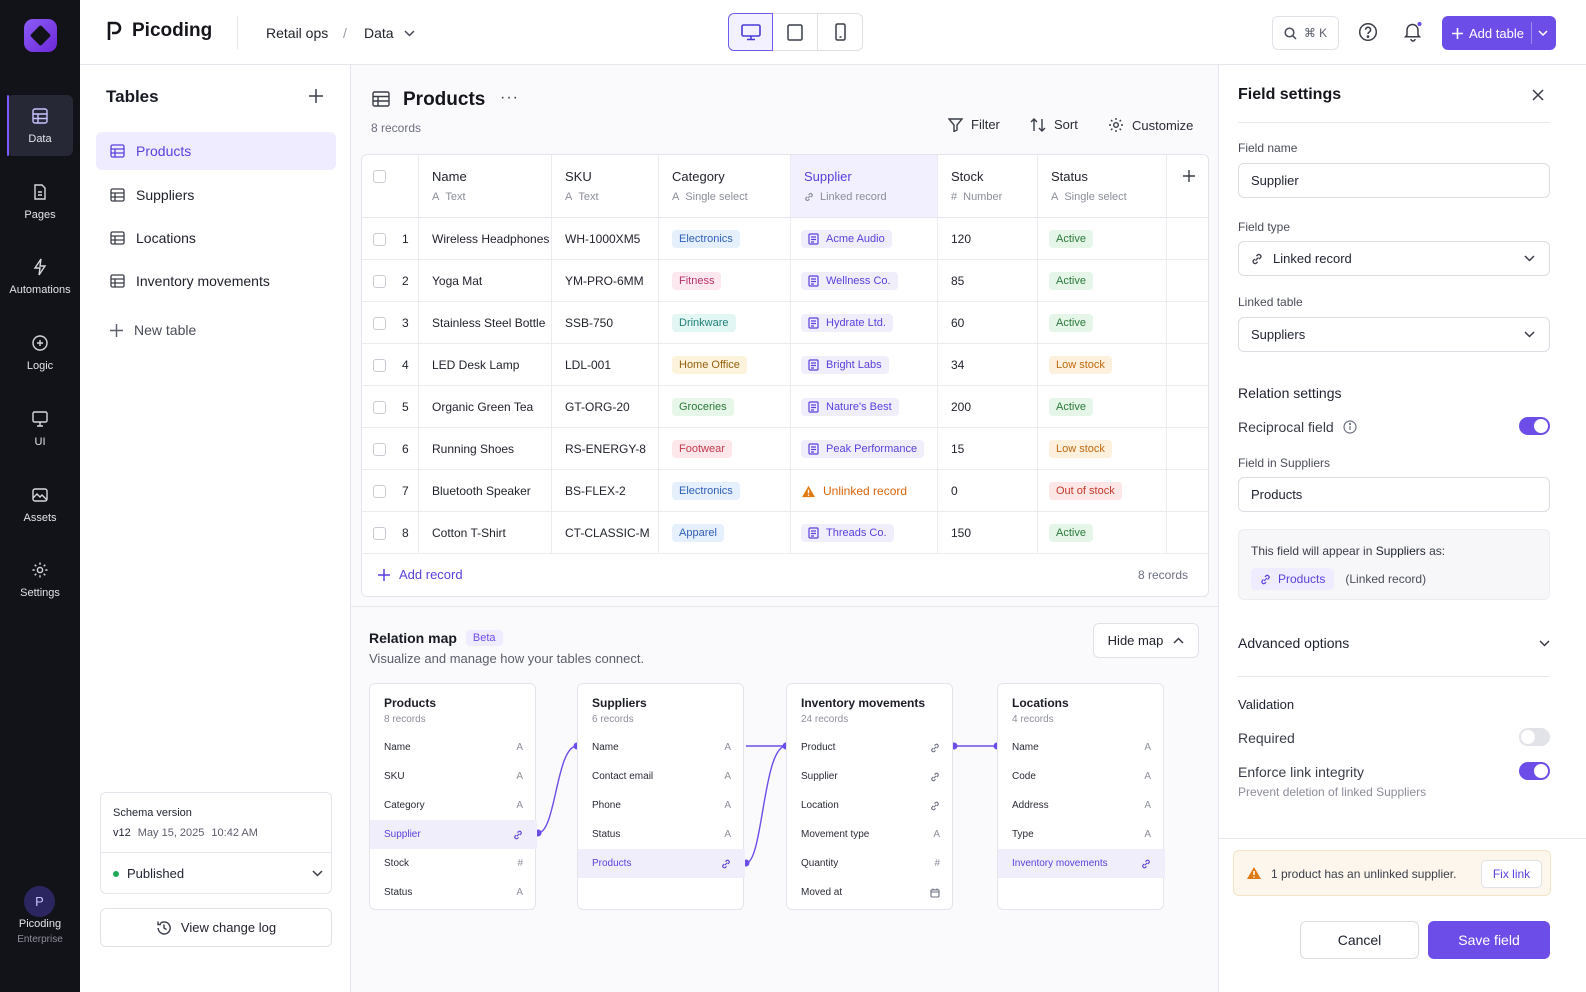 Image resolution: width=1586 pixels, height=992 pixels. I want to click on cell-sku: BS-FLEX-2, so click(605, 491).